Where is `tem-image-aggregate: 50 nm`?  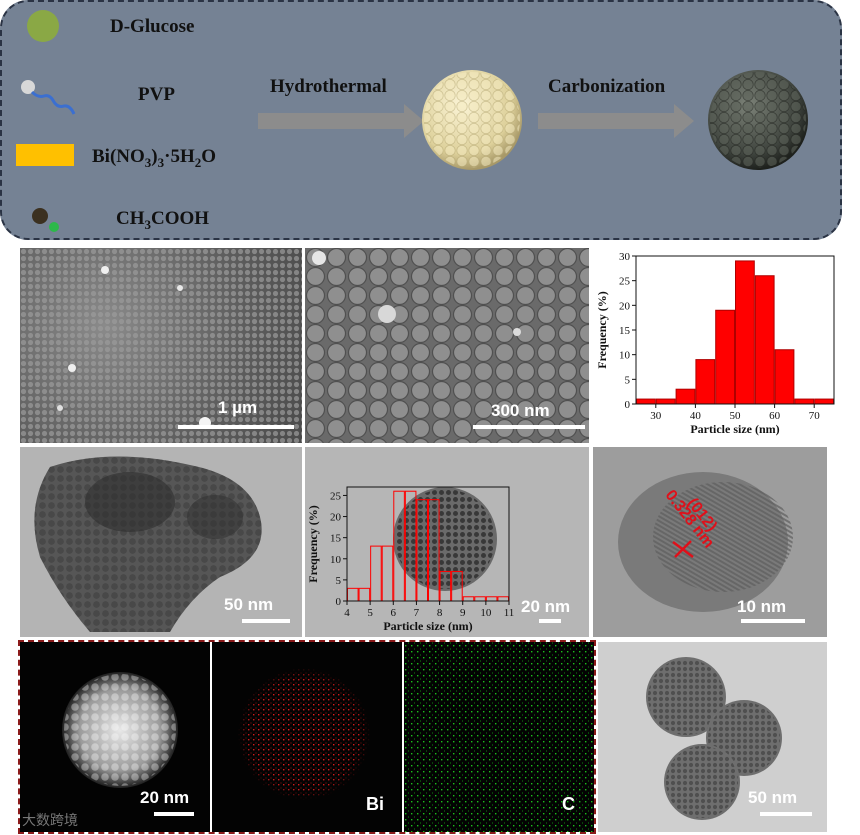 tem-image-aggregate: 50 nm is located at coordinates (161, 542).